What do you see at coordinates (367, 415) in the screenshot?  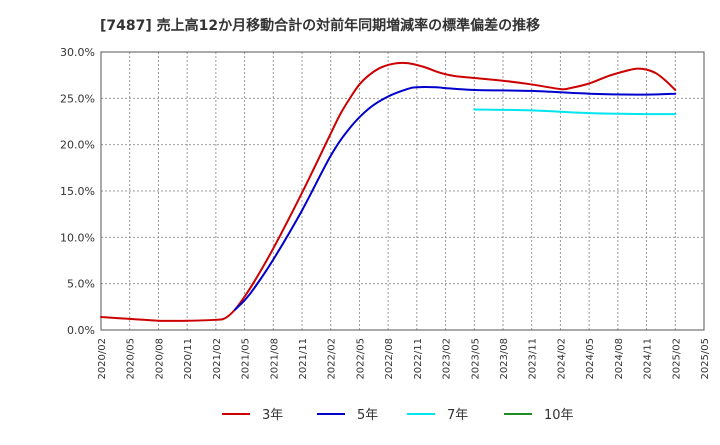 I see `legend-label: 5年` at bounding box center [367, 415].